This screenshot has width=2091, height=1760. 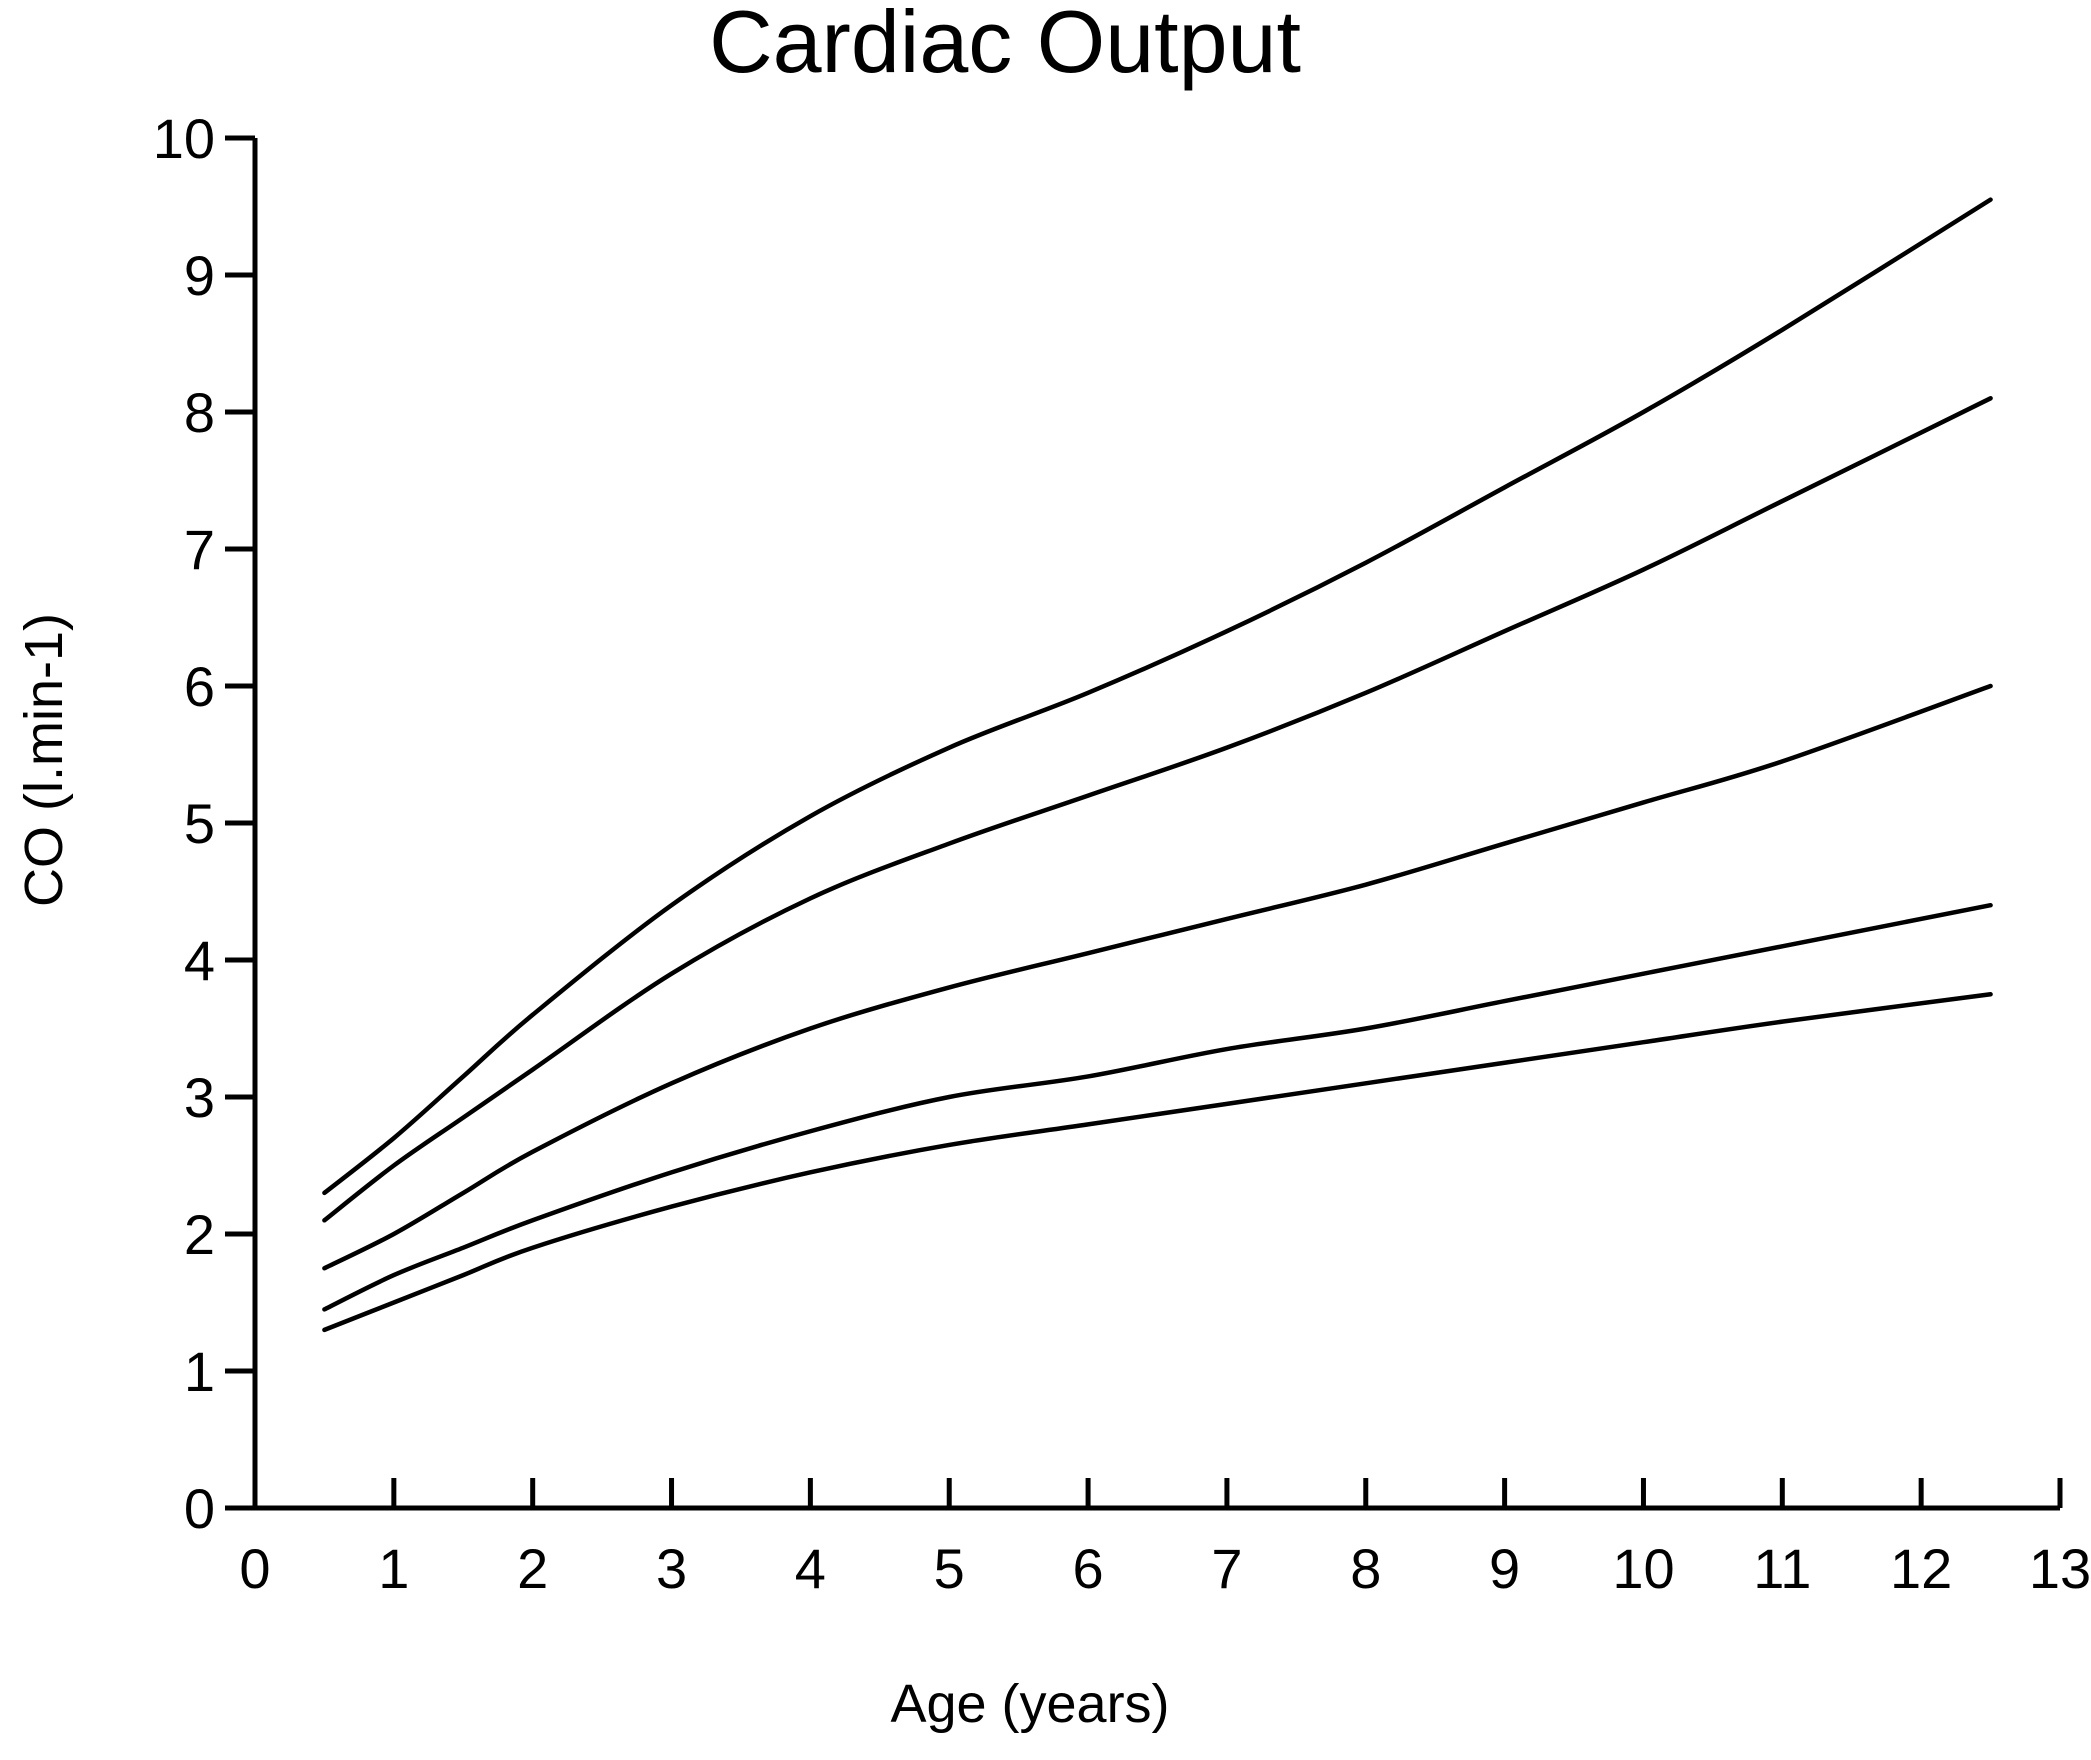 What do you see at coordinates (199, 412) in the screenshot?
I see `y-tick-label: 8` at bounding box center [199, 412].